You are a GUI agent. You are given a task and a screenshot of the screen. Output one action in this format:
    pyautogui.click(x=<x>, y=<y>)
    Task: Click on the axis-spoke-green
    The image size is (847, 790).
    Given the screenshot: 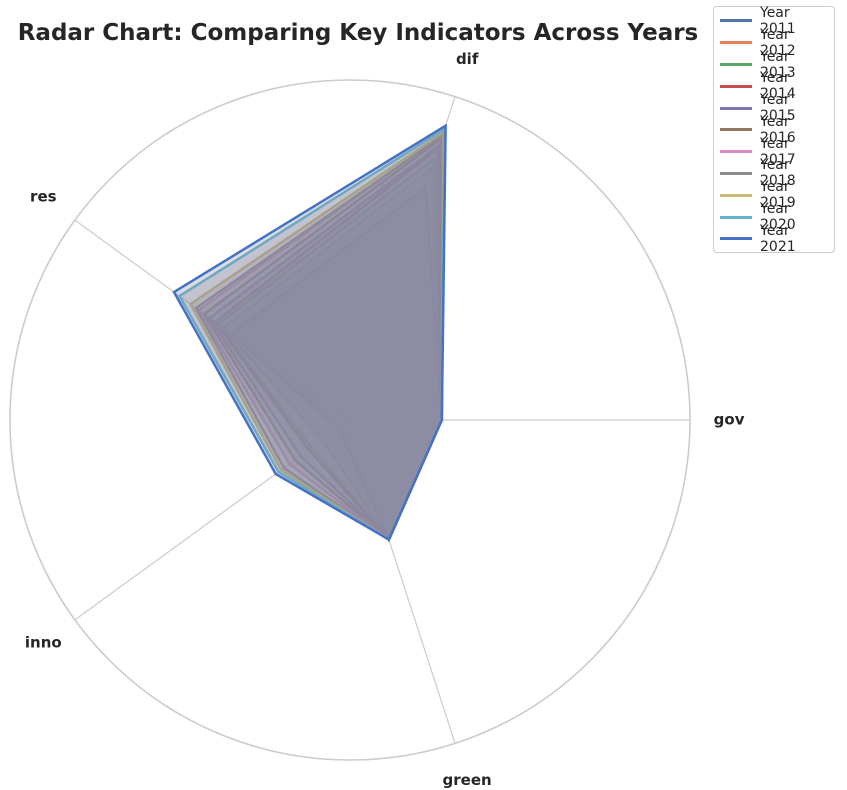 What is the action you would take?
    pyautogui.click(x=402, y=581)
    